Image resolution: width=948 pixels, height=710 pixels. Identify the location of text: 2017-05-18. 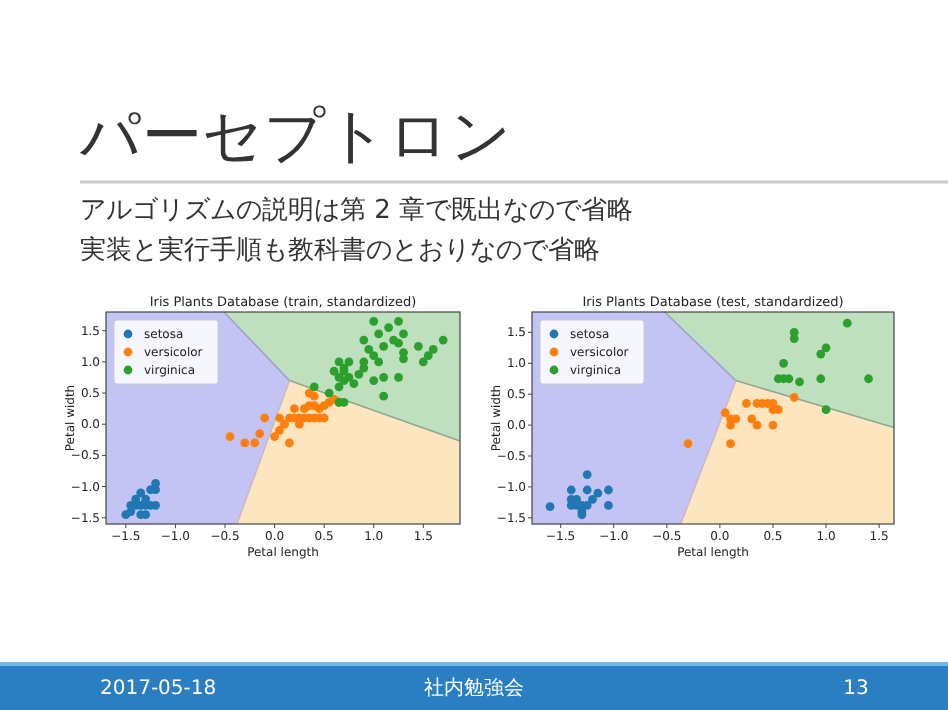
(158, 689).